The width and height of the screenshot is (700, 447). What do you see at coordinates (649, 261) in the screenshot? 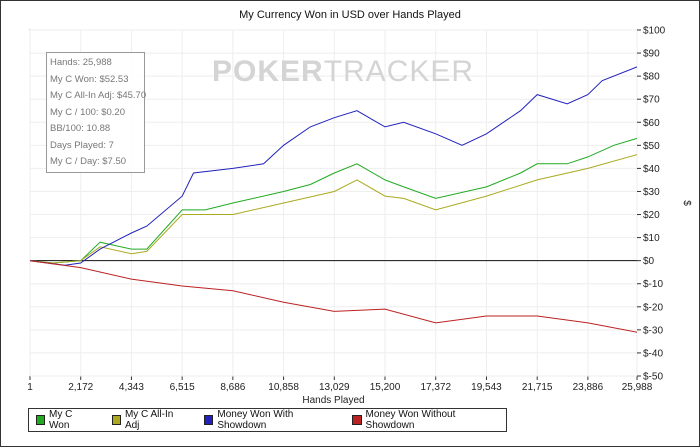
I see `y-tick-label: $0` at bounding box center [649, 261].